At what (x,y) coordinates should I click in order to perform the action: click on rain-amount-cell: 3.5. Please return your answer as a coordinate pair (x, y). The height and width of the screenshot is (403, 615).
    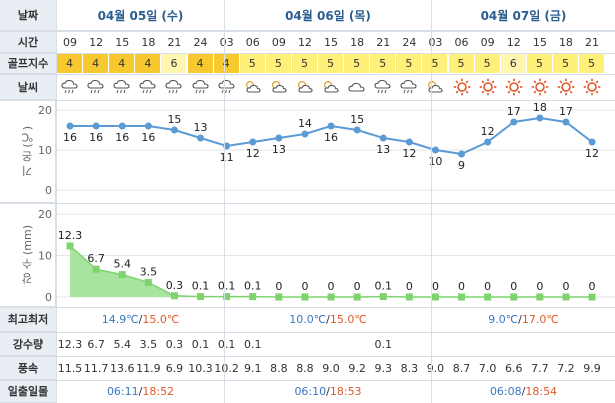
    Looking at the image, I should click on (148, 344).